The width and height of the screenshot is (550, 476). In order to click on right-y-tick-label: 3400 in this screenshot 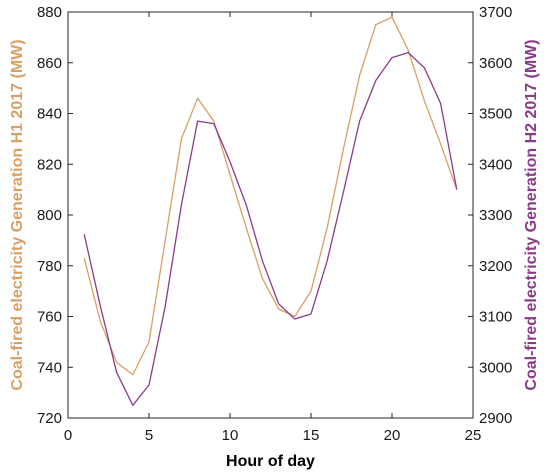, I will do `click(495, 164)`.